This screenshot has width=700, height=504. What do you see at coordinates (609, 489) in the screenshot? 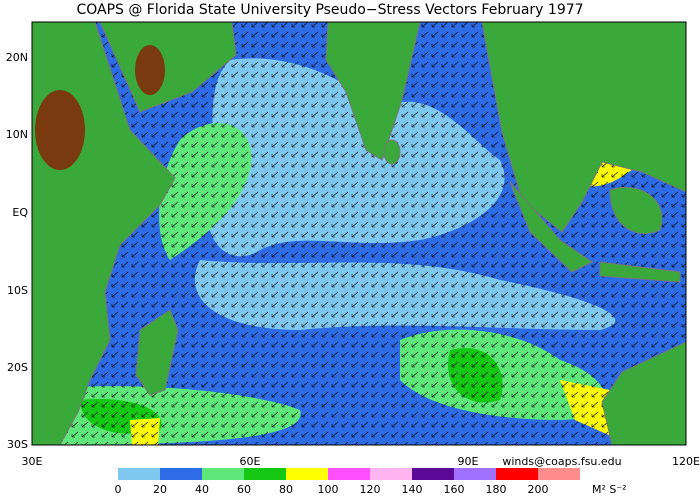
I see `legend-unit: M² S⁻²` at bounding box center [609, 489].